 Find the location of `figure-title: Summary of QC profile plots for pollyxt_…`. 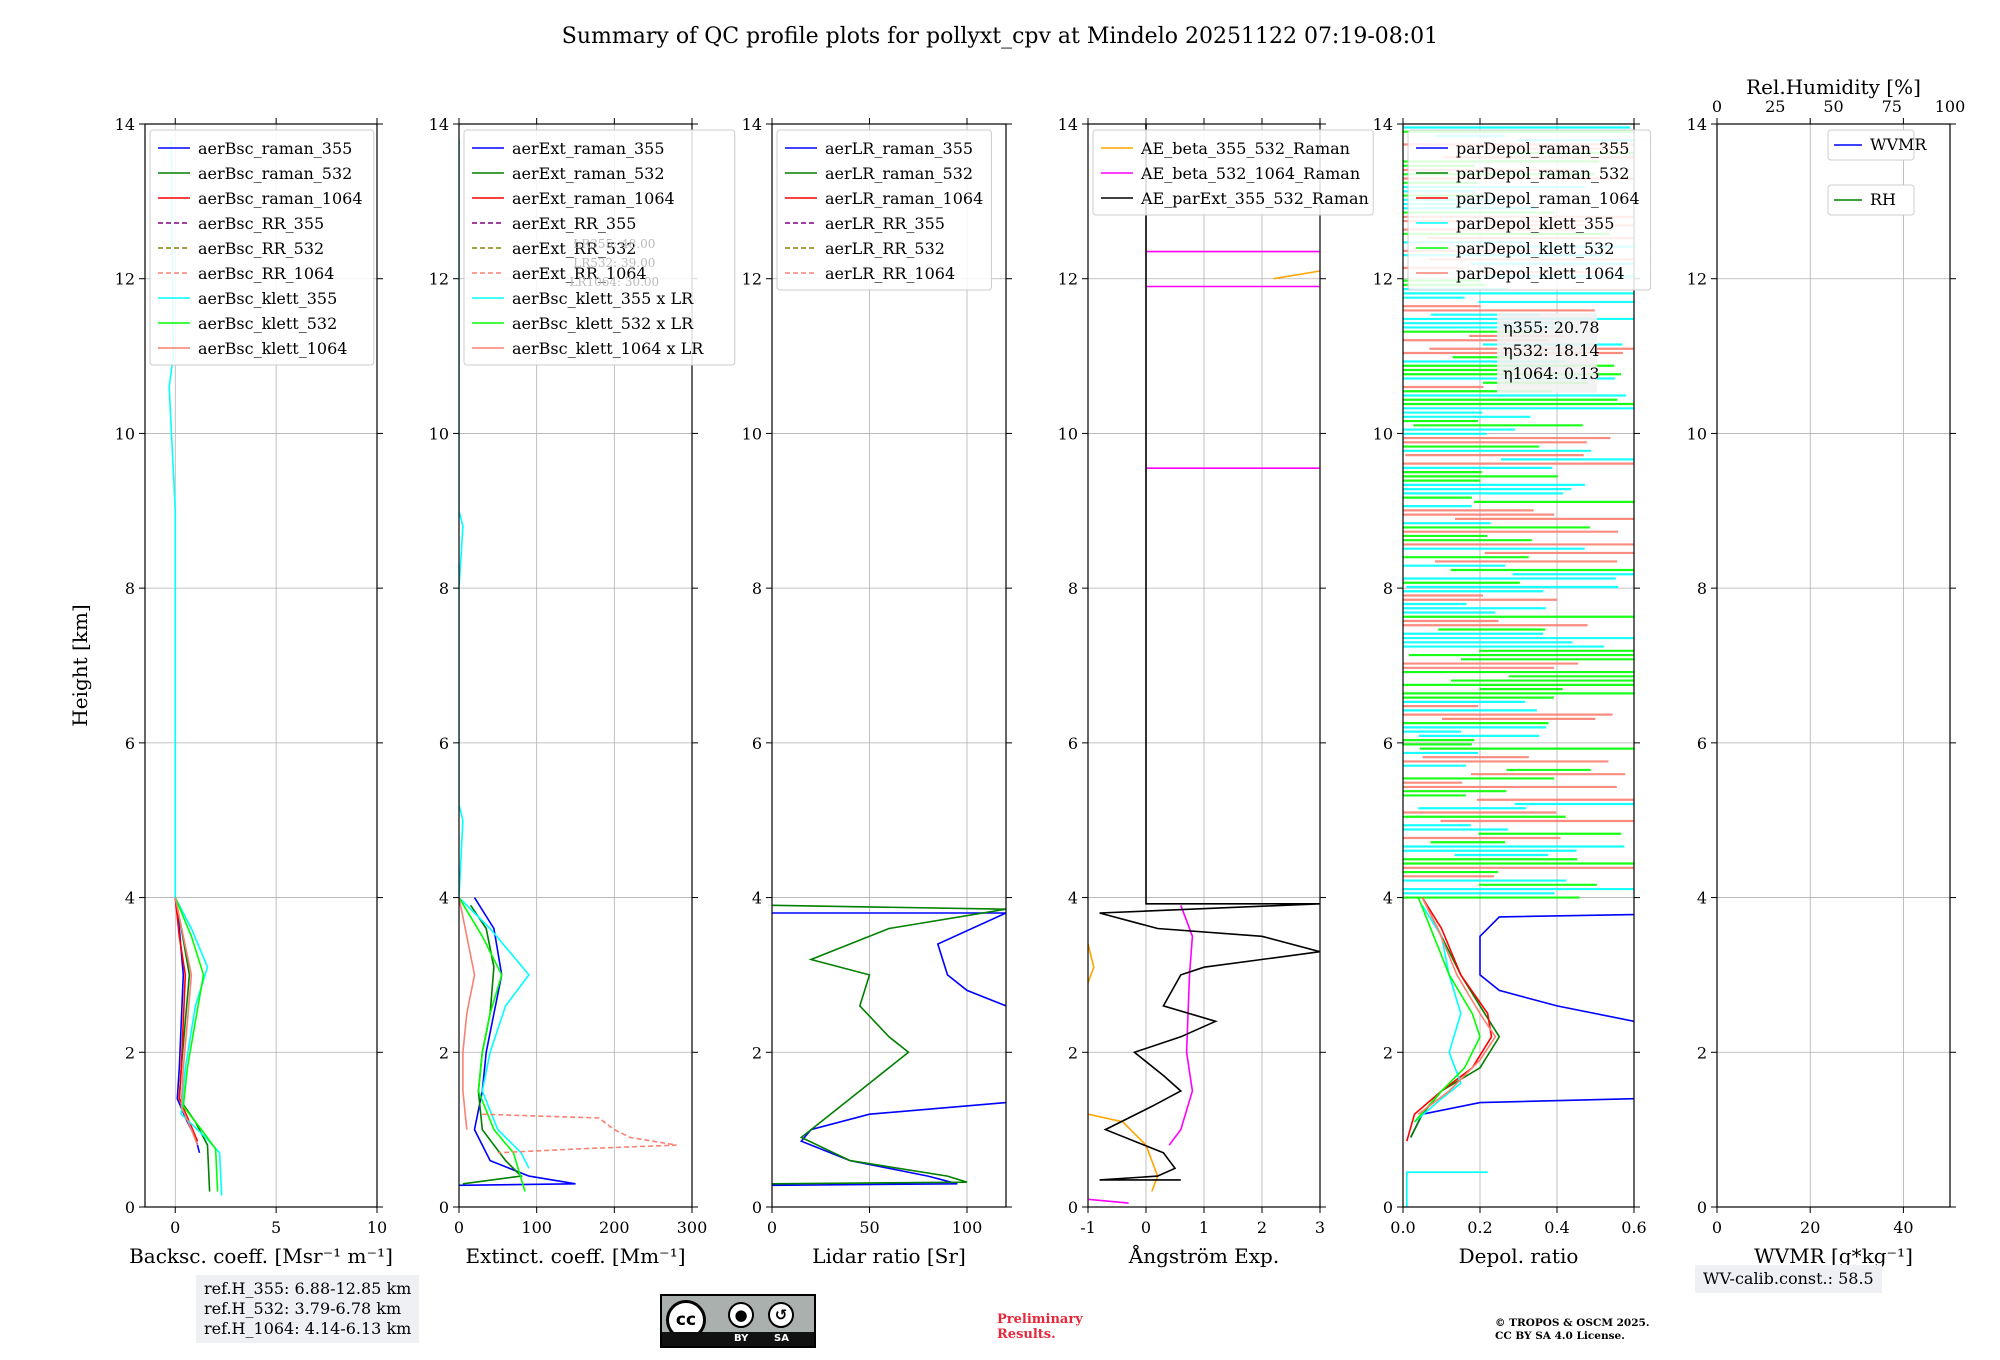

figure-title: Summary of QC profile plots for pollyxt_… is located at coordinates (1000, 36).